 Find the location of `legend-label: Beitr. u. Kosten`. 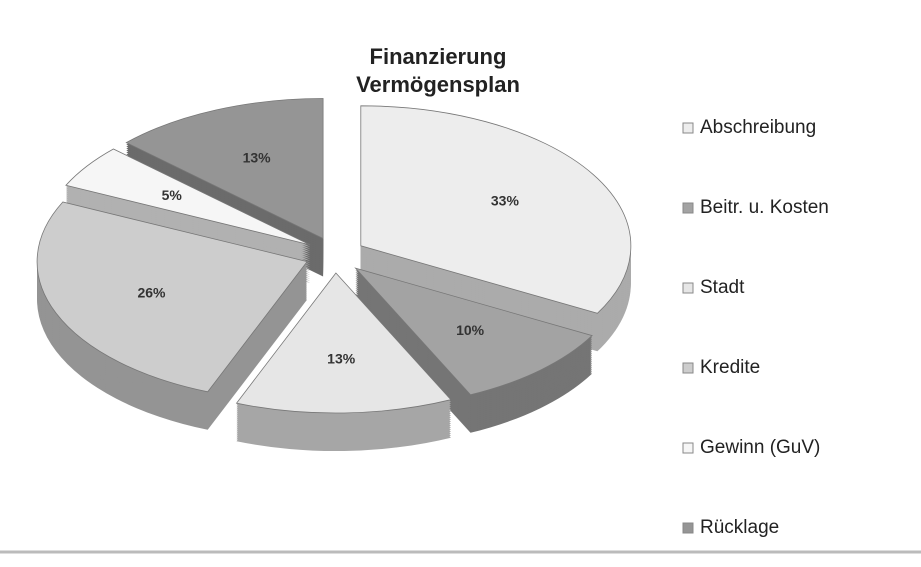

legend-label: Beitr. u. Kosten is located at coordinates (764, 207).